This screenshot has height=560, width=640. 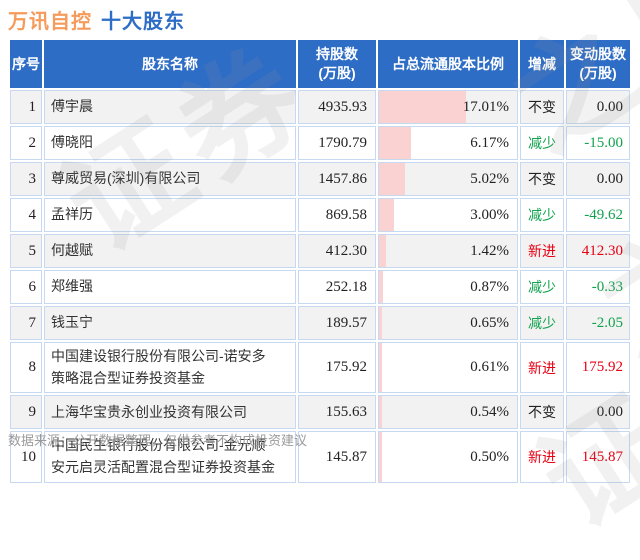 I want to click on cell-delta: 412.30, so click(x=598, y=251).